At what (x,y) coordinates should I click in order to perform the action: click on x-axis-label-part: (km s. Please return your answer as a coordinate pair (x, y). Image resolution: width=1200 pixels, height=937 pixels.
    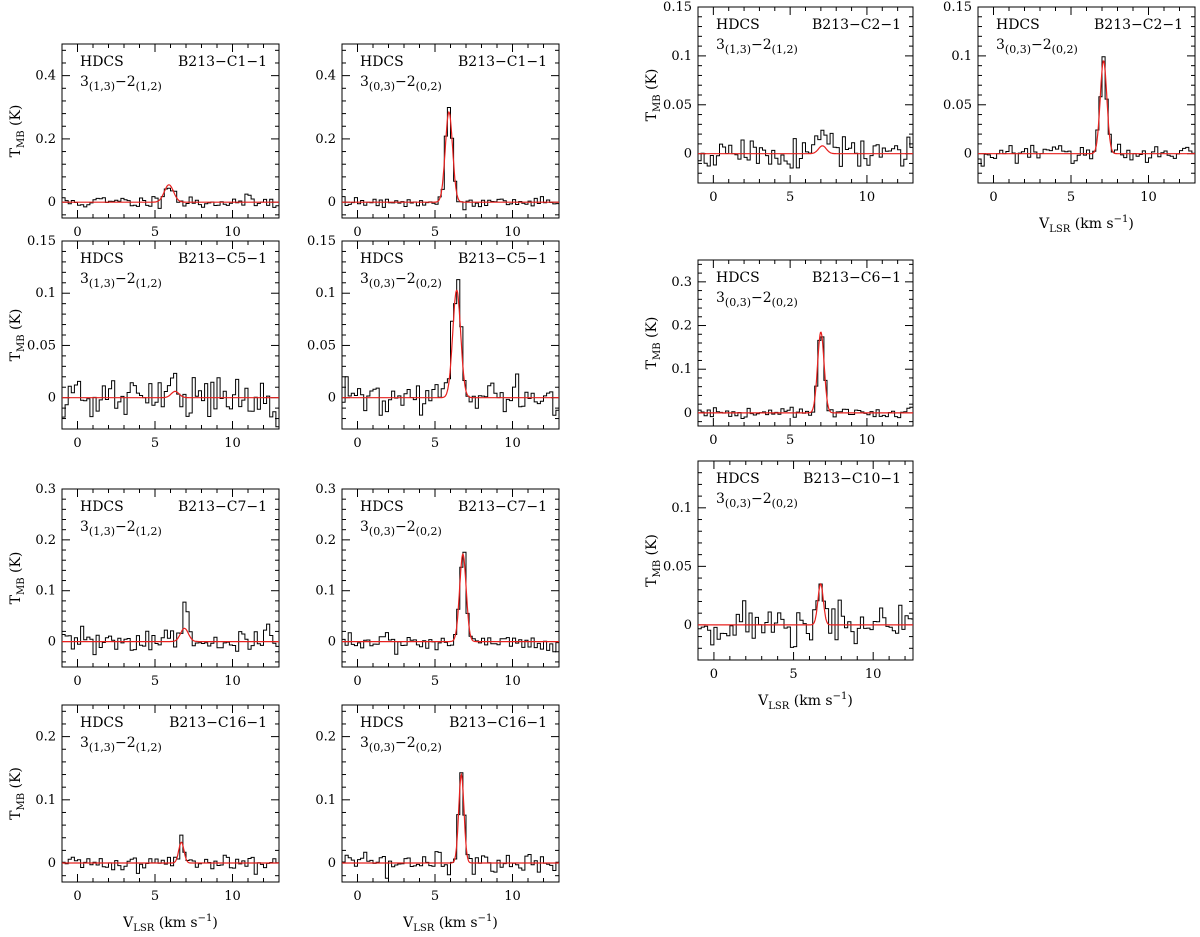
    Looking at the image, I should click on (175, 923).